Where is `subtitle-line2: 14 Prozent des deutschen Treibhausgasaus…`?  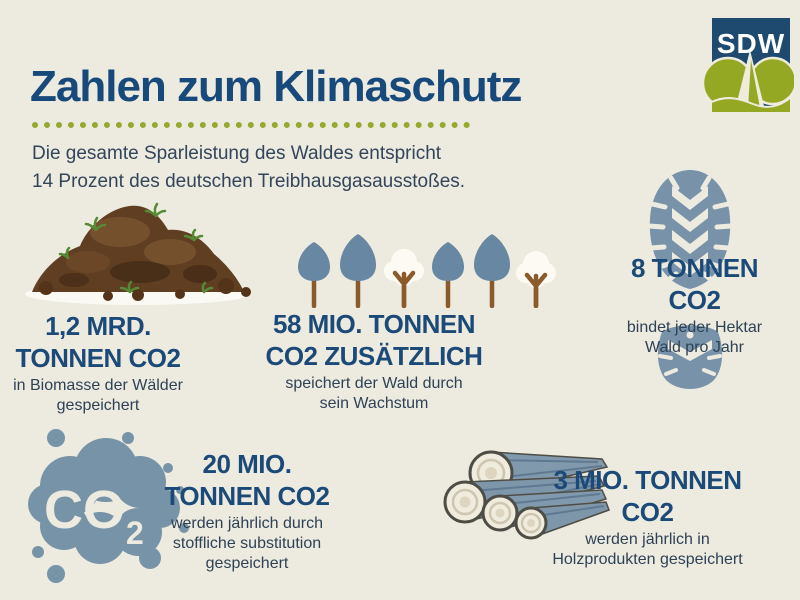 subtitle-line2: 14 Prozent des deutschen Treibhausgasaus… is located at coordinates (249, 181).